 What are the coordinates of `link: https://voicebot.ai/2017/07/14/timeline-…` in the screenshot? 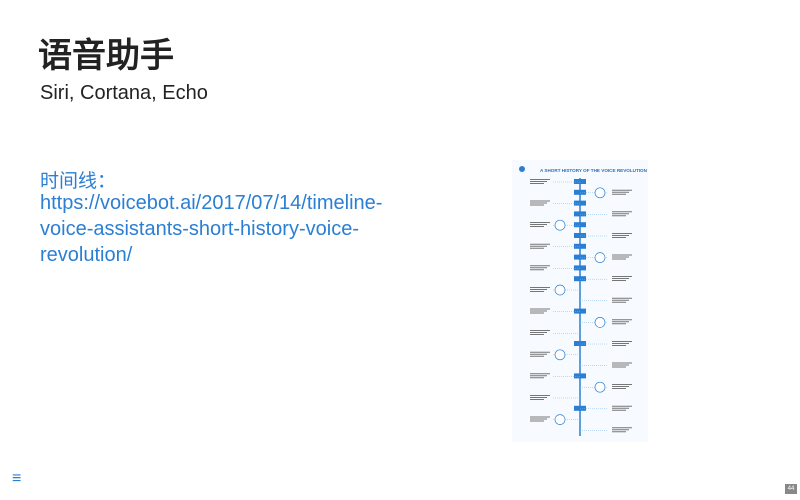 It's located at (211, 229).